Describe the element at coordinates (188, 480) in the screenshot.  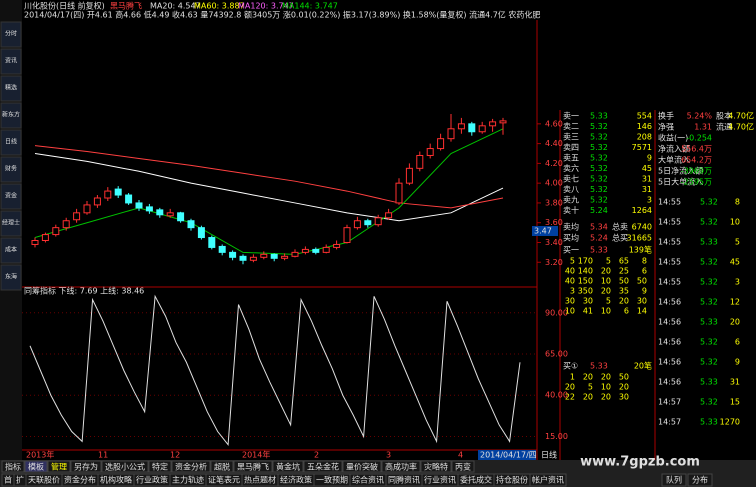
I see `tab-label: 主力轨迹` at that location.